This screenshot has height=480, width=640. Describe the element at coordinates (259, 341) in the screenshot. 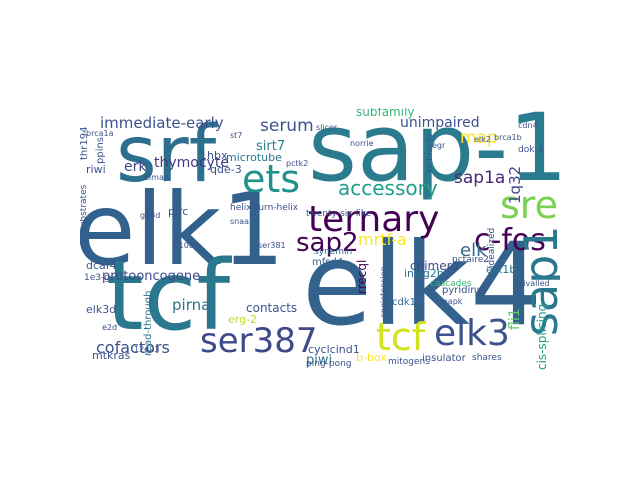

I see `word-ser387: ser387` at that location.